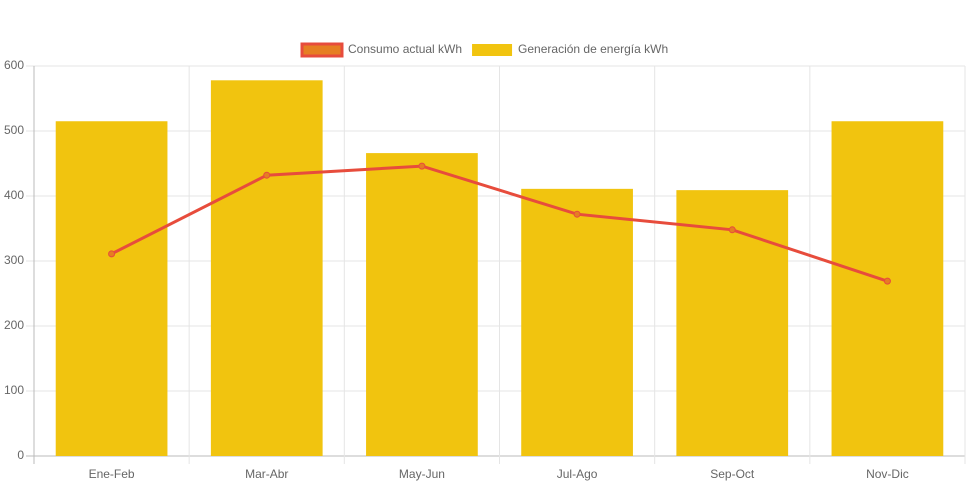  Describe the element at coordinates (732, 474) in the screenshot. I see `x-tick-label: Sep-Oct` at that location.